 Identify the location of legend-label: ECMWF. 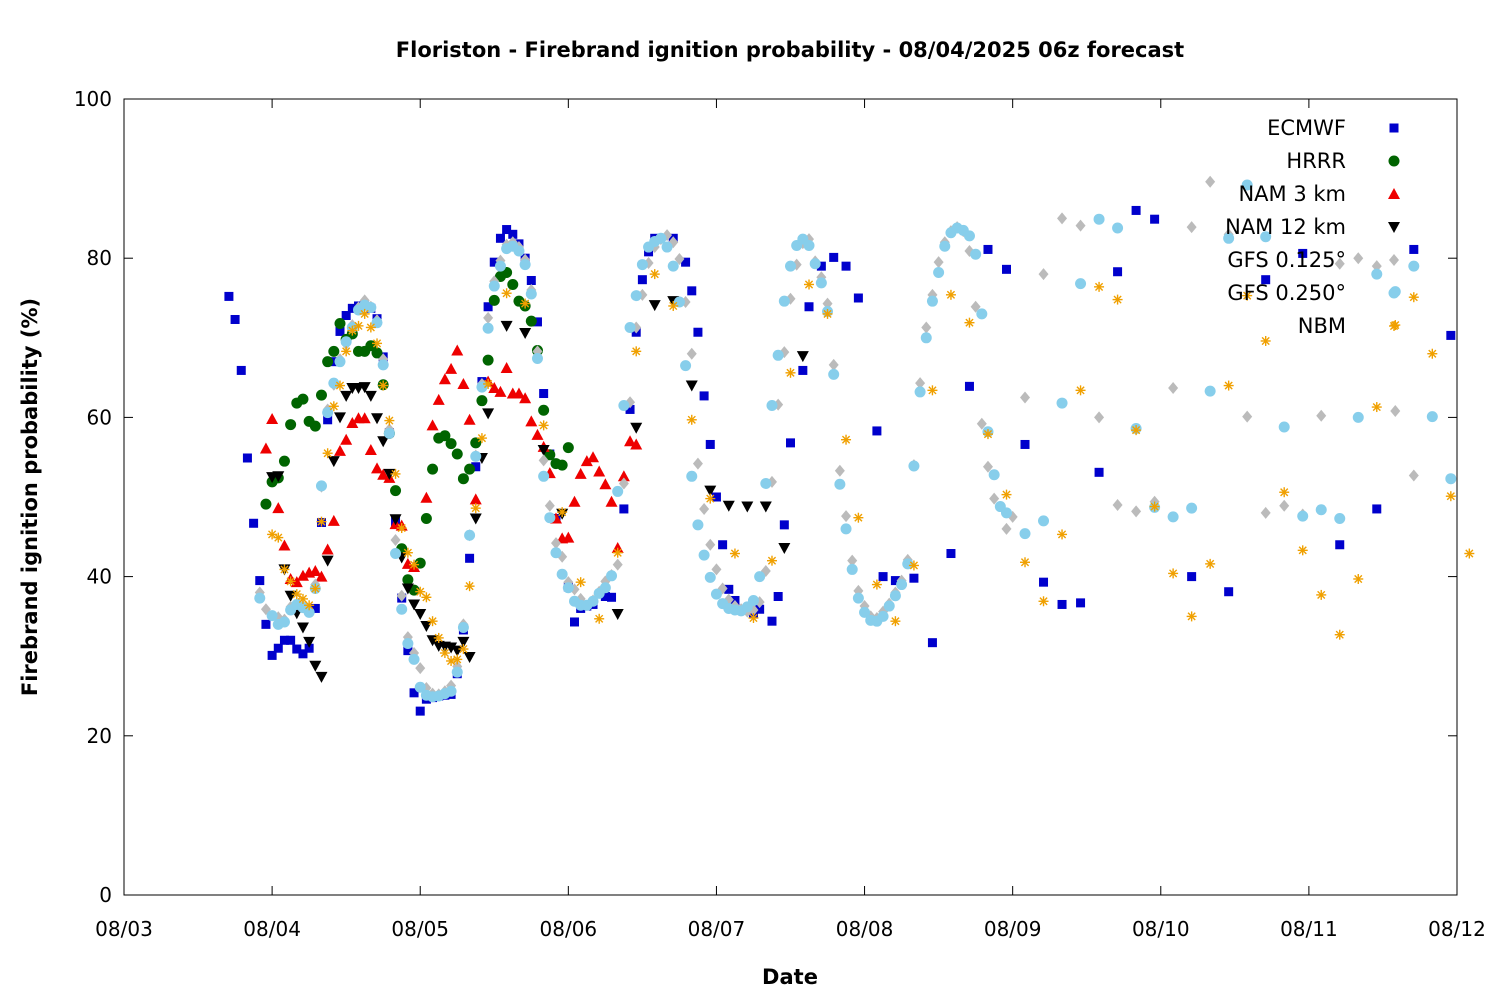
(1306, 128).